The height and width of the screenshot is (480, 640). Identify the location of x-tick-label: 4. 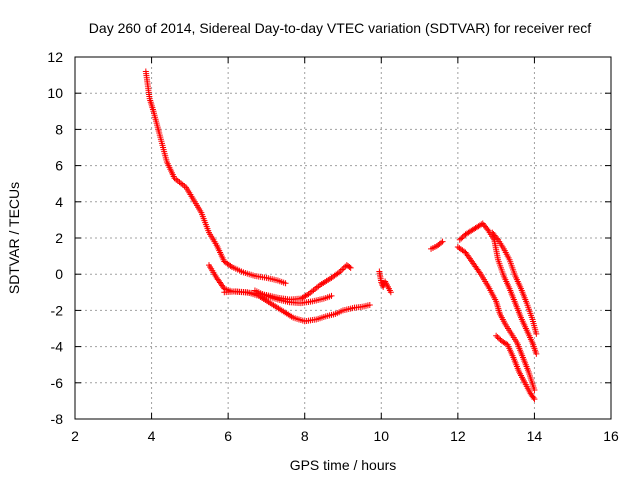
(152, 436).